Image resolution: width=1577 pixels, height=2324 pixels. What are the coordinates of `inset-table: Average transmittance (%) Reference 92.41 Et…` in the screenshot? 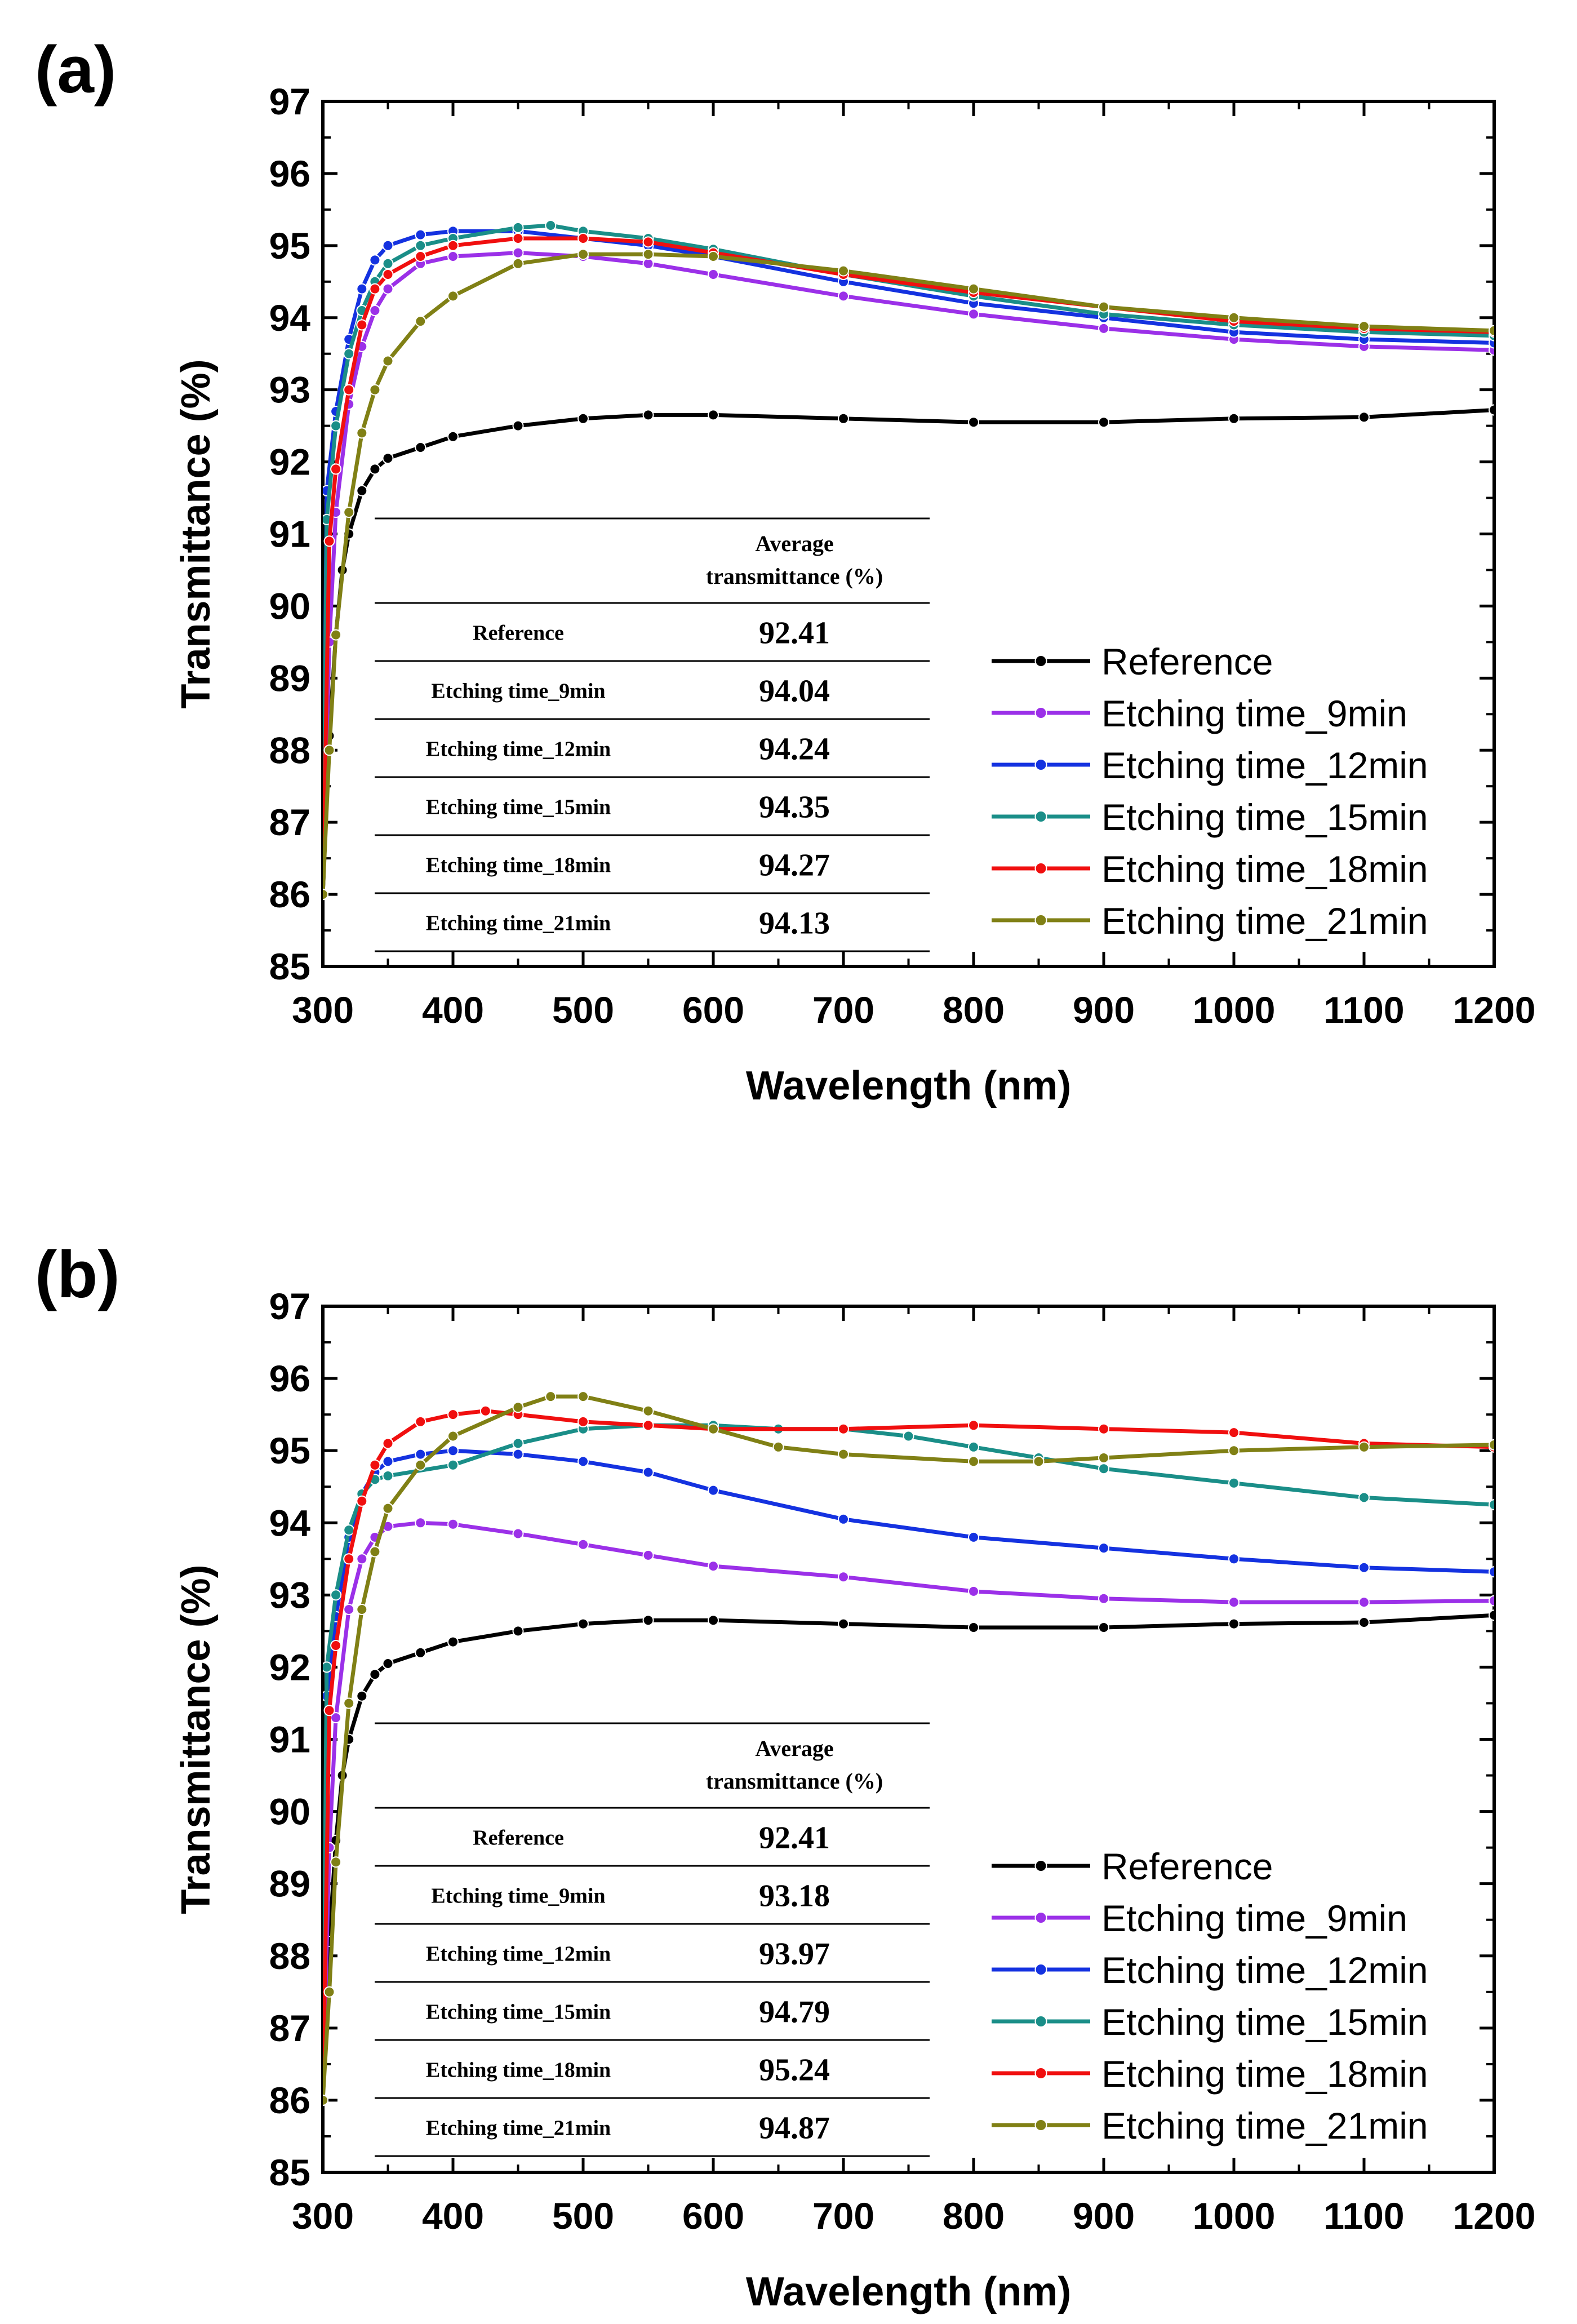 It's located at (652, 734).